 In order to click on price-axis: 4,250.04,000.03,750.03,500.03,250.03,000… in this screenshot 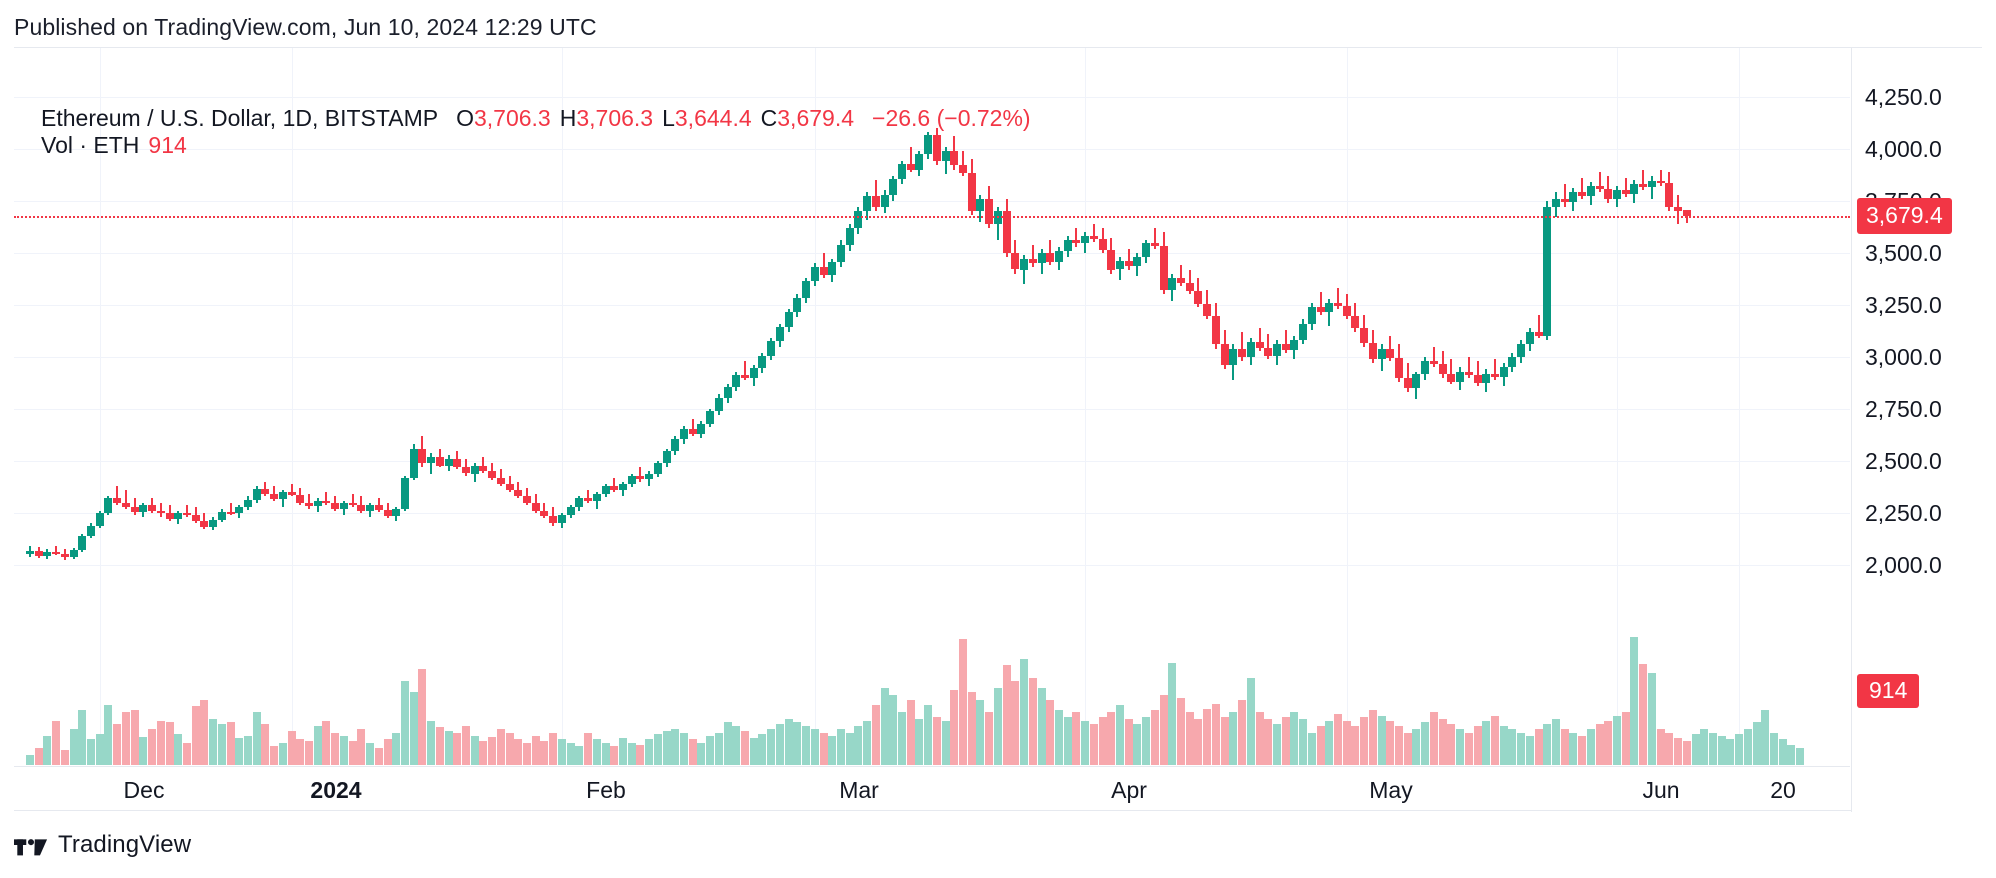, I will do `click(1916, 430)`.